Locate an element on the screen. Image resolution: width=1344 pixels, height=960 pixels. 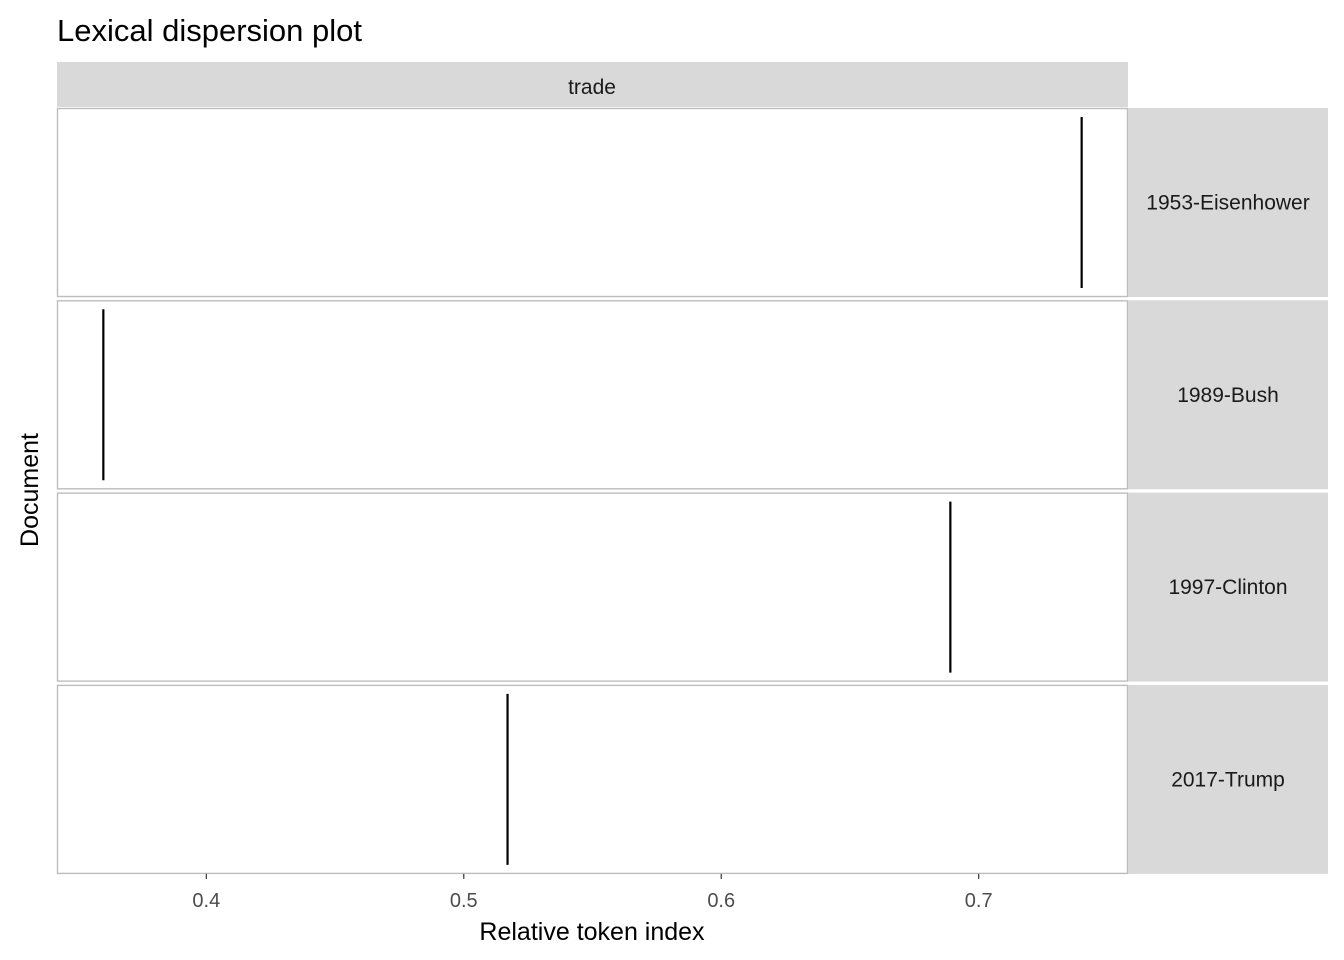
x-tick-label: 0.6 is located at coordinates (721, 901).